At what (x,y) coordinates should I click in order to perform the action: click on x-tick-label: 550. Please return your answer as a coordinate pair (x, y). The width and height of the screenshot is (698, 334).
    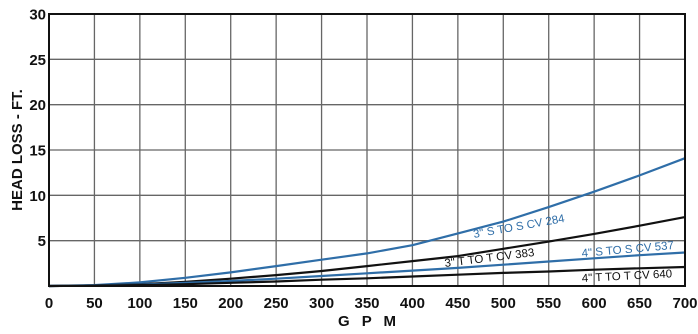
    Looking at the image, I should click on (548, 303).